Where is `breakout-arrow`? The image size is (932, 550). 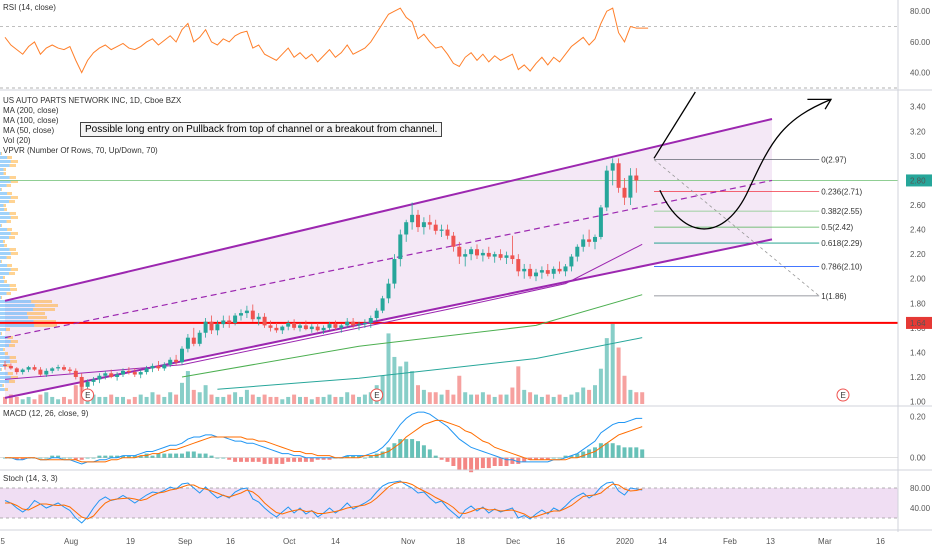
breakout-arrow is located at coordinates (674, 125).